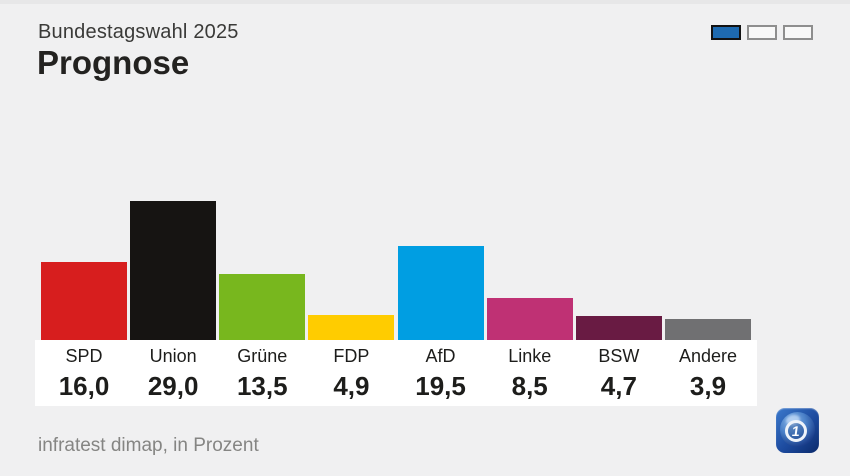 Image resolution: width=850 pixels, height=476 pixels. What do you see at coordinates (173, 270) in the screenshot?
I see `bar-union` at bounding box center [173, 270].